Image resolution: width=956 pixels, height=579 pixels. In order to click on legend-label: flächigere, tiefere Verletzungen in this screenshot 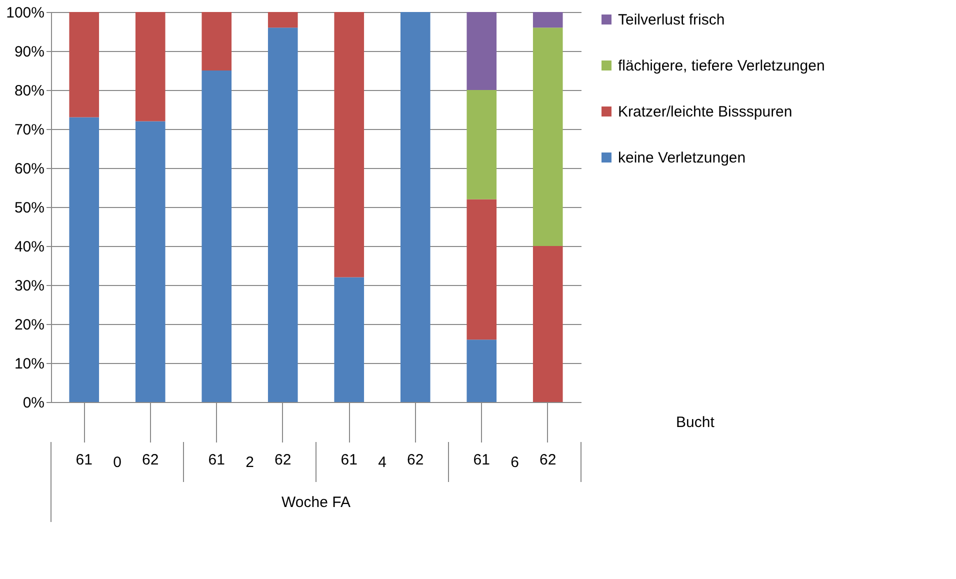, I will do `click(721, 66)`.